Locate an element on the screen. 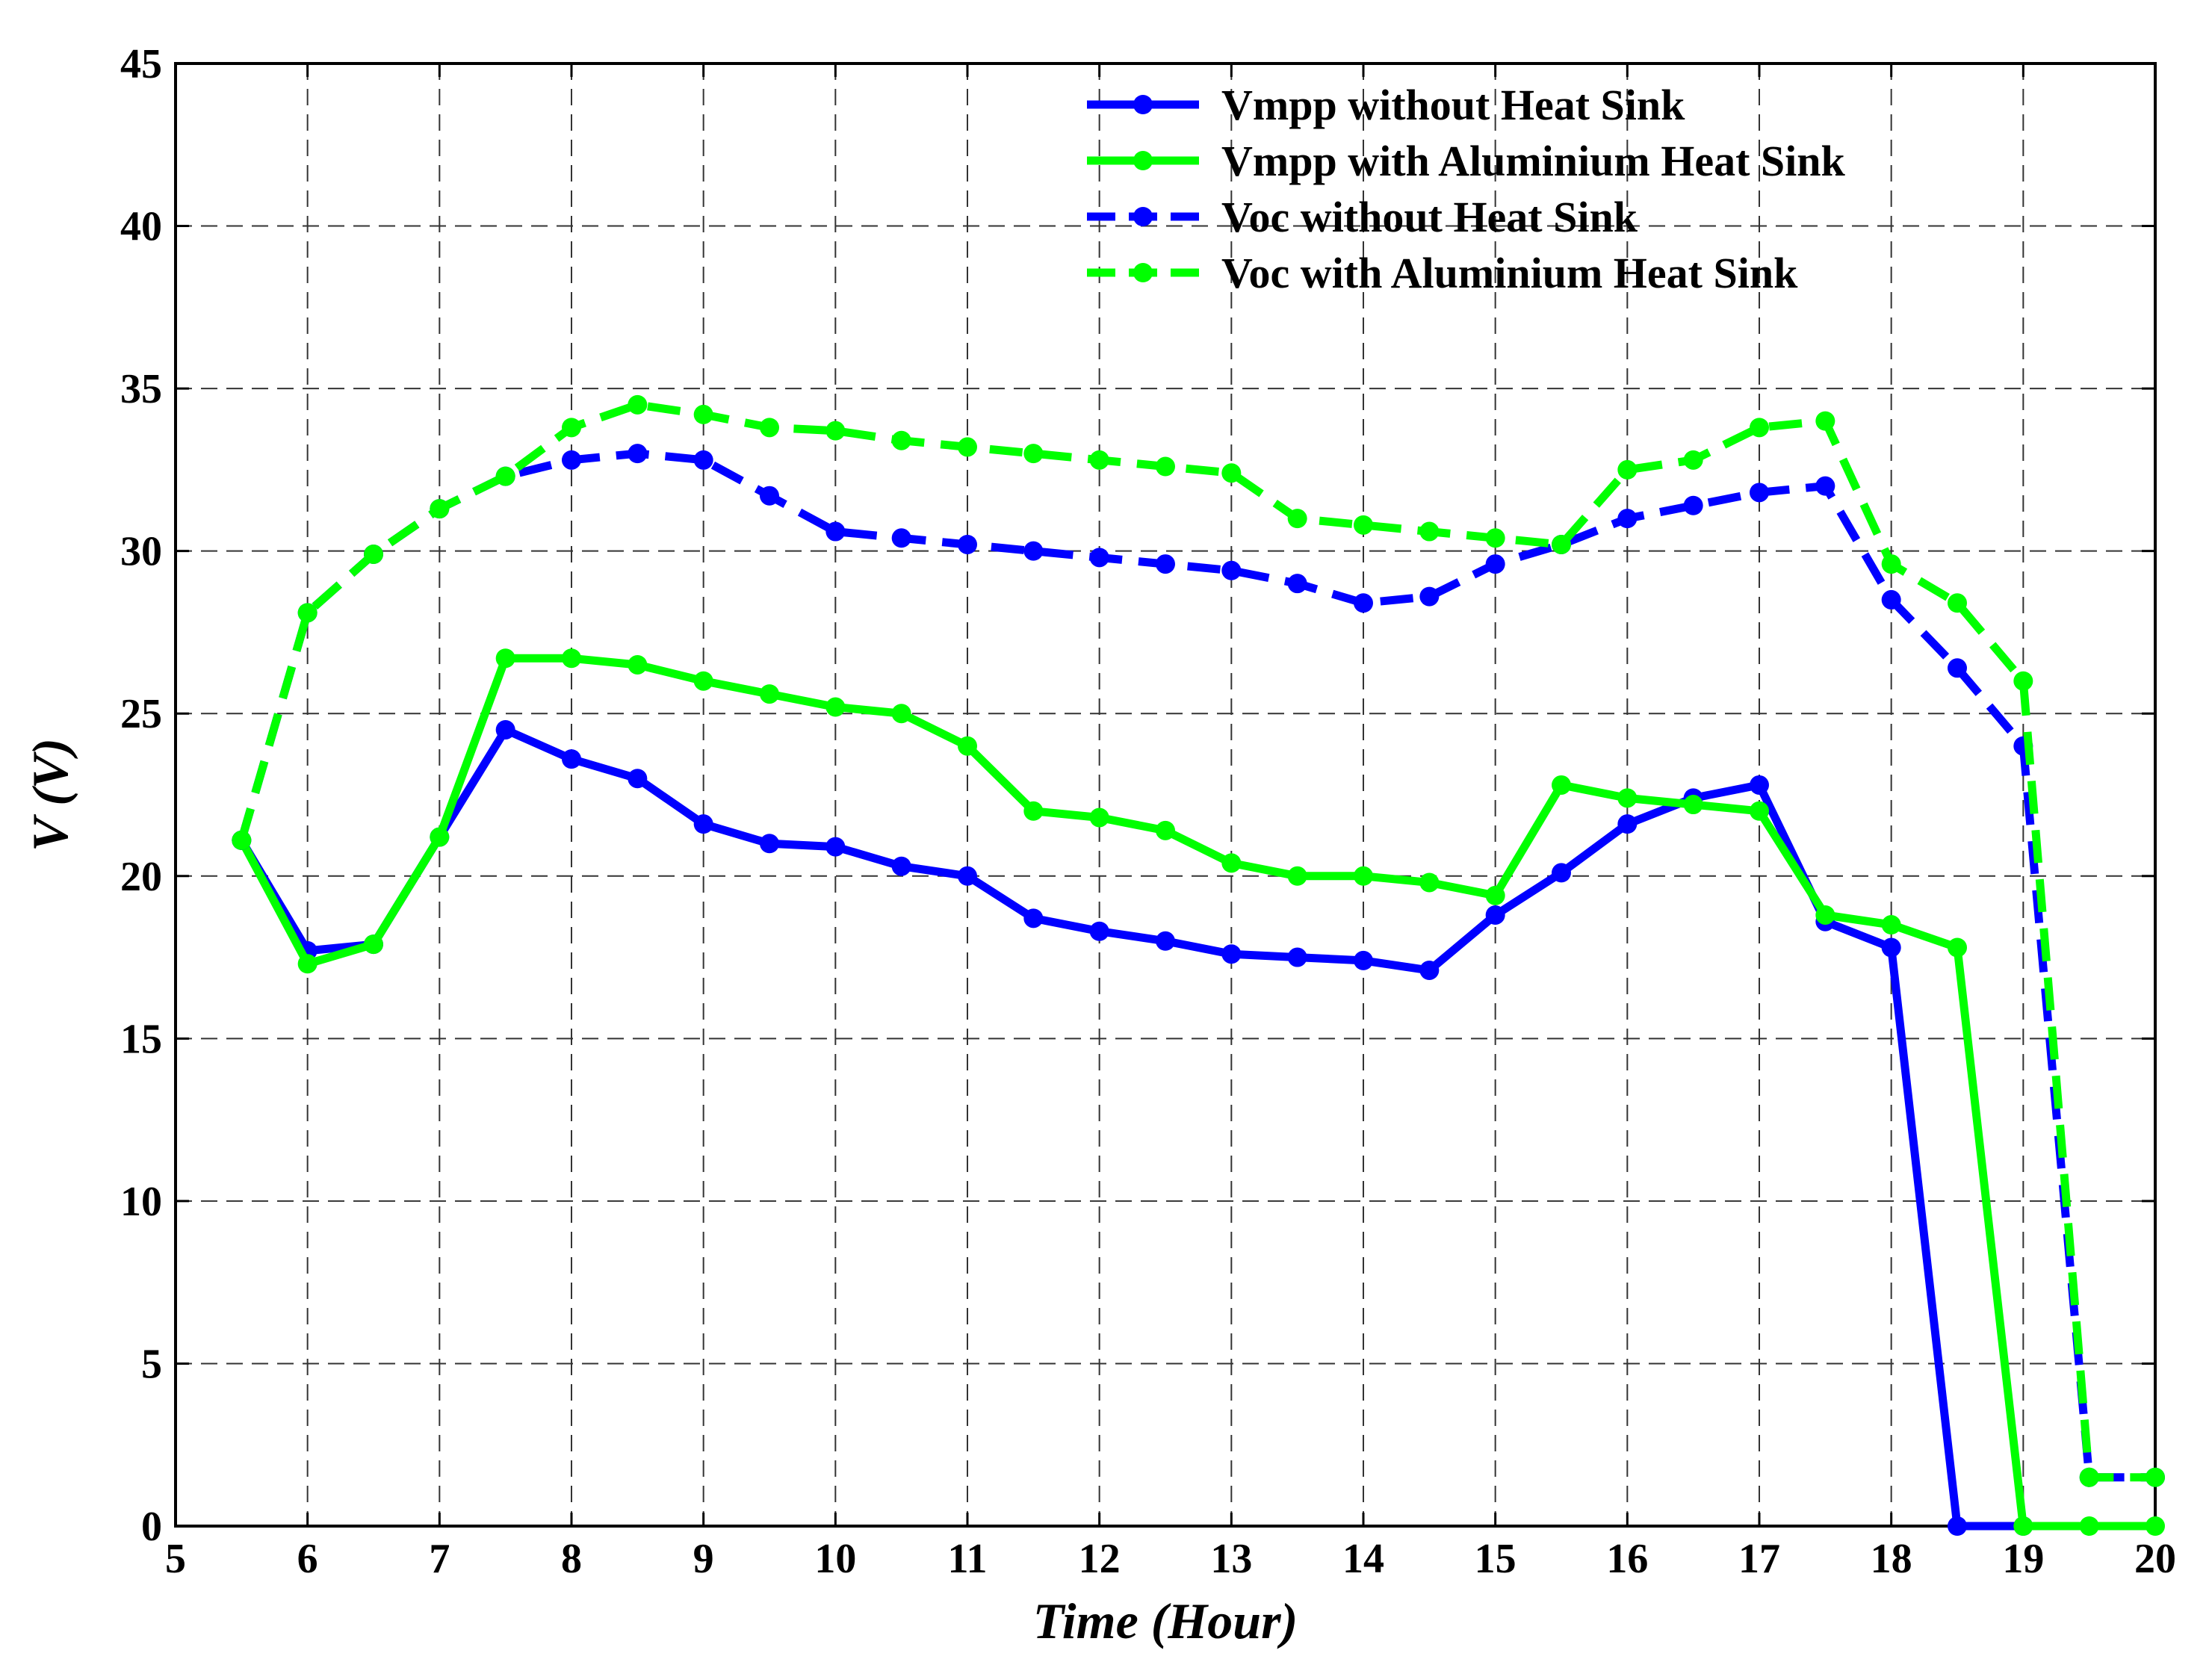 The height and width of the screenshot is (1668, 2212). x-tick-label: 13 is located at coordinates (1231, 1559).